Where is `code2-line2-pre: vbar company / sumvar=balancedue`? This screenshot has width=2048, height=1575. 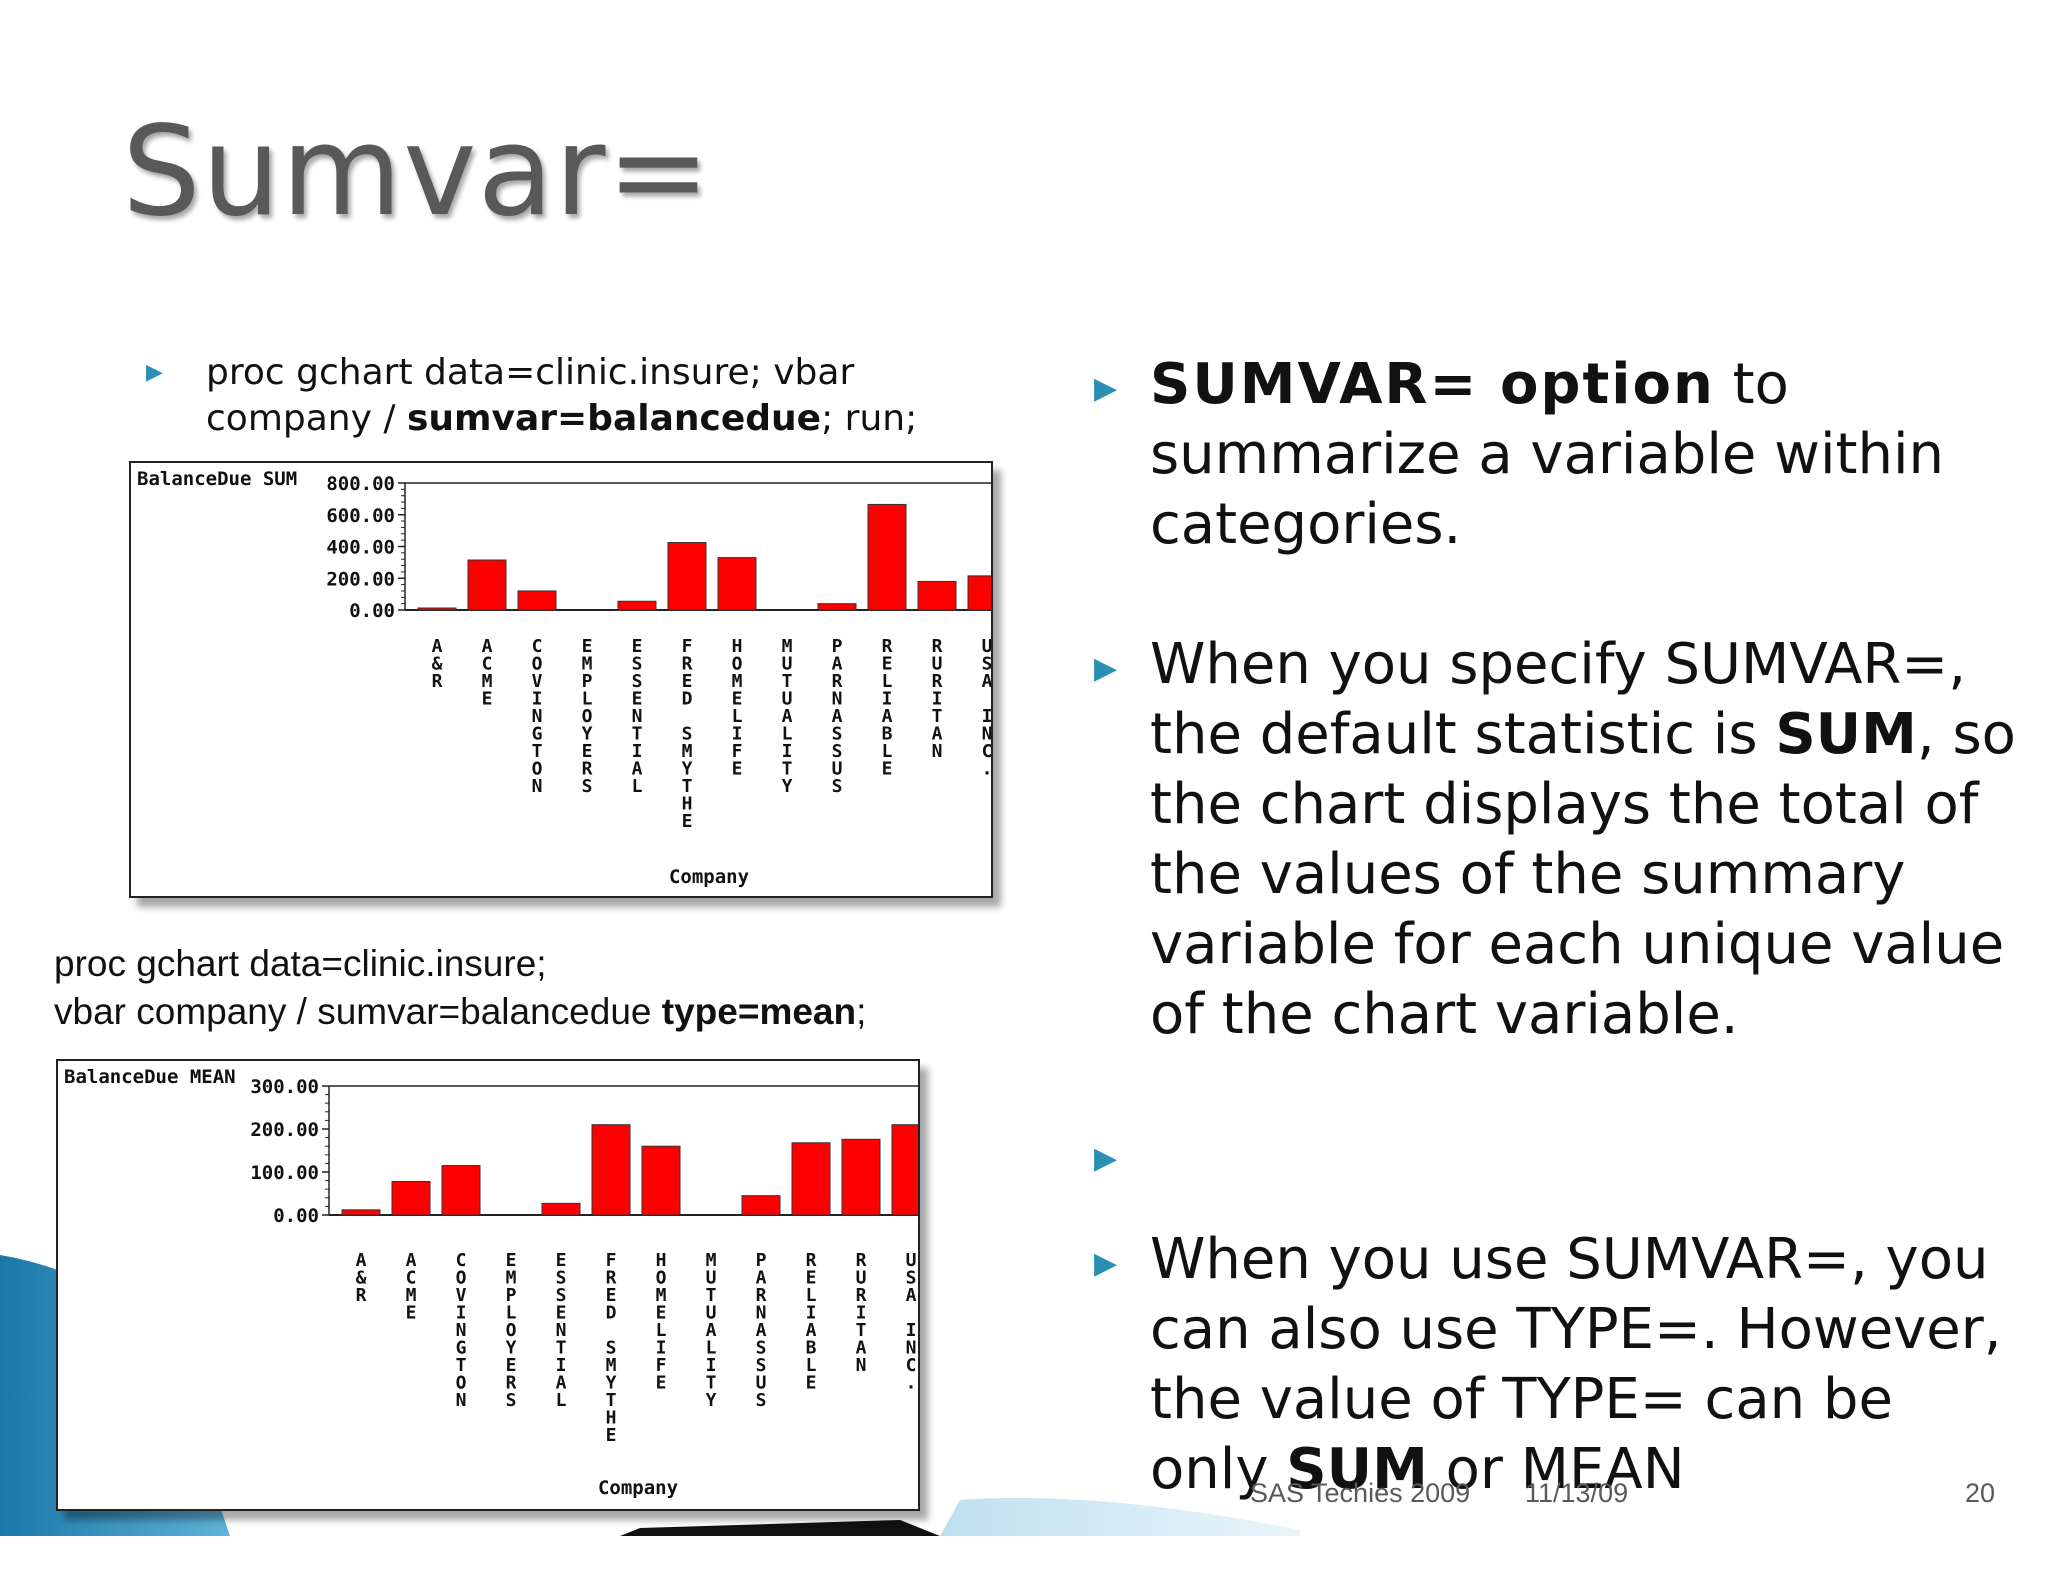 code2-line2-pre: vbar company / sumvar=balancedue is located at coordinates (358, 1011).